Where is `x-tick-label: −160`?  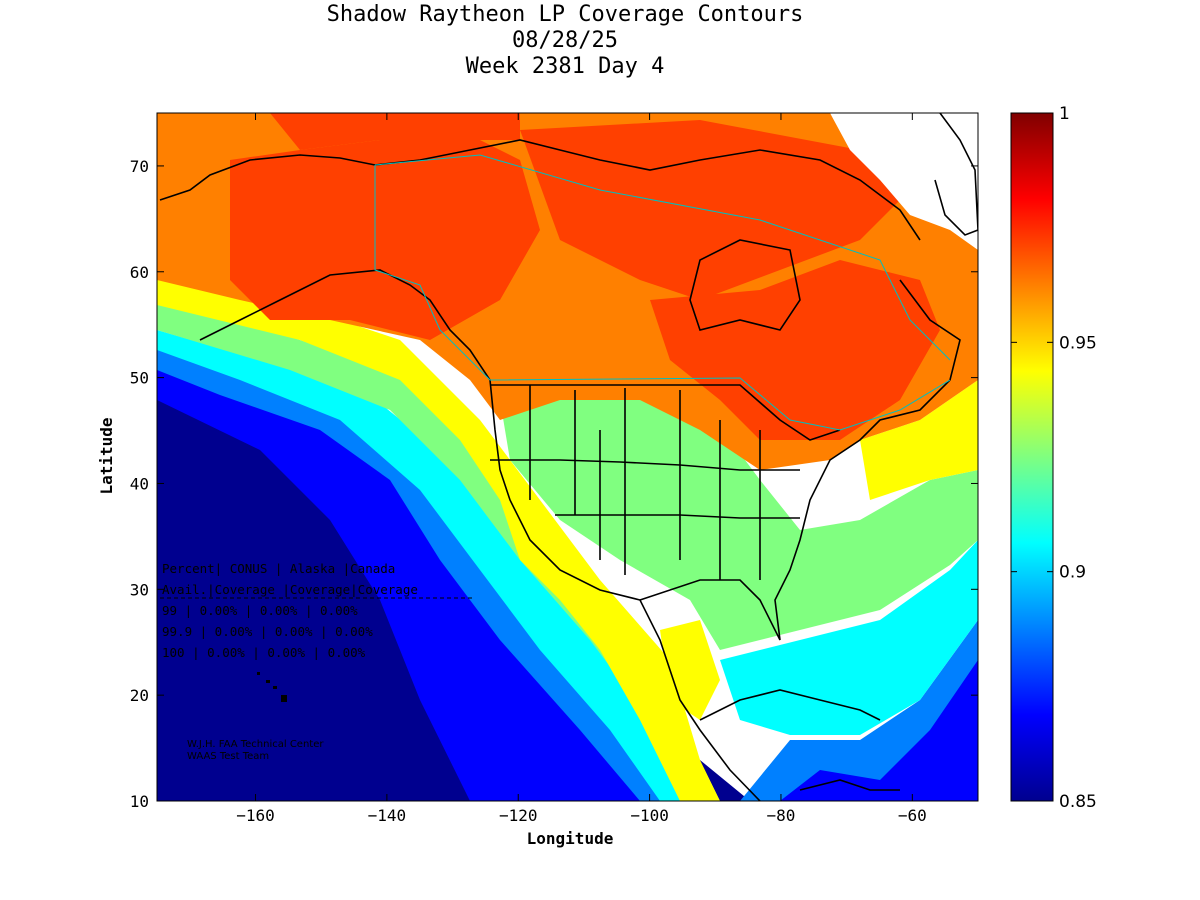
x-tick-label: −160 is located at coordinates (255, 815).